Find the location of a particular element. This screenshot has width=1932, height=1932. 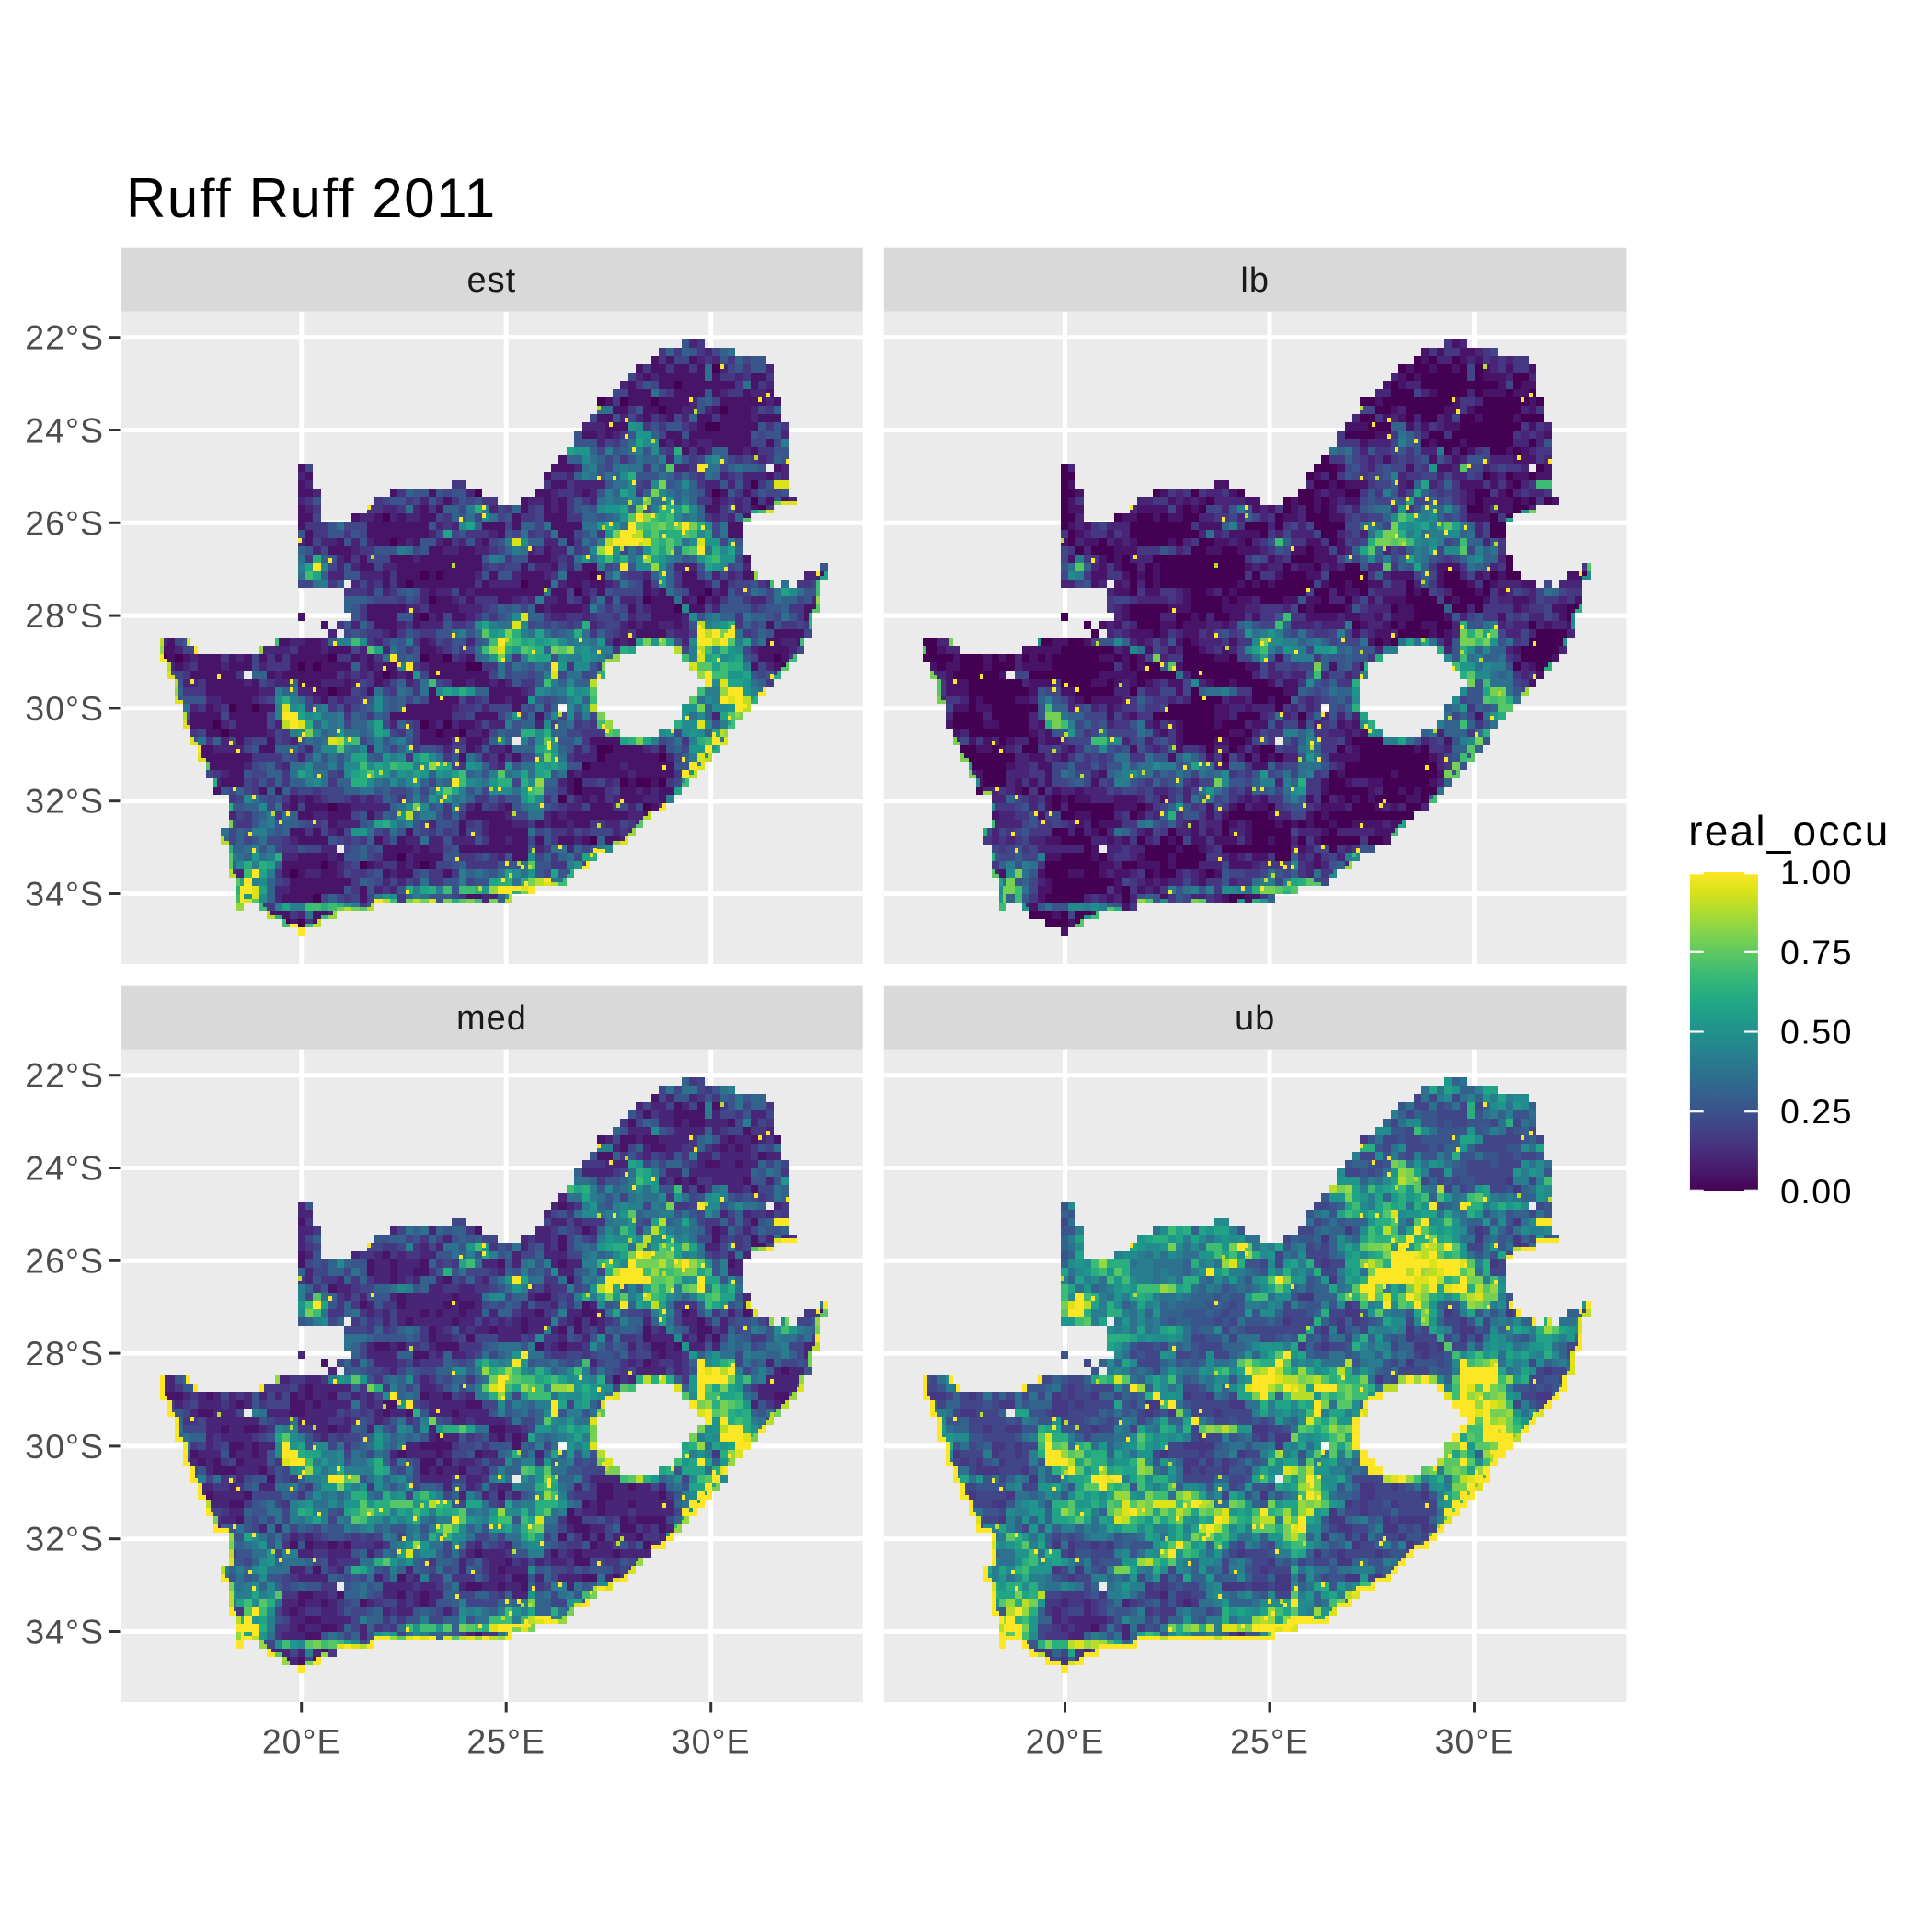

svg-text: 0.75 is located at coordinates (1816, 952).